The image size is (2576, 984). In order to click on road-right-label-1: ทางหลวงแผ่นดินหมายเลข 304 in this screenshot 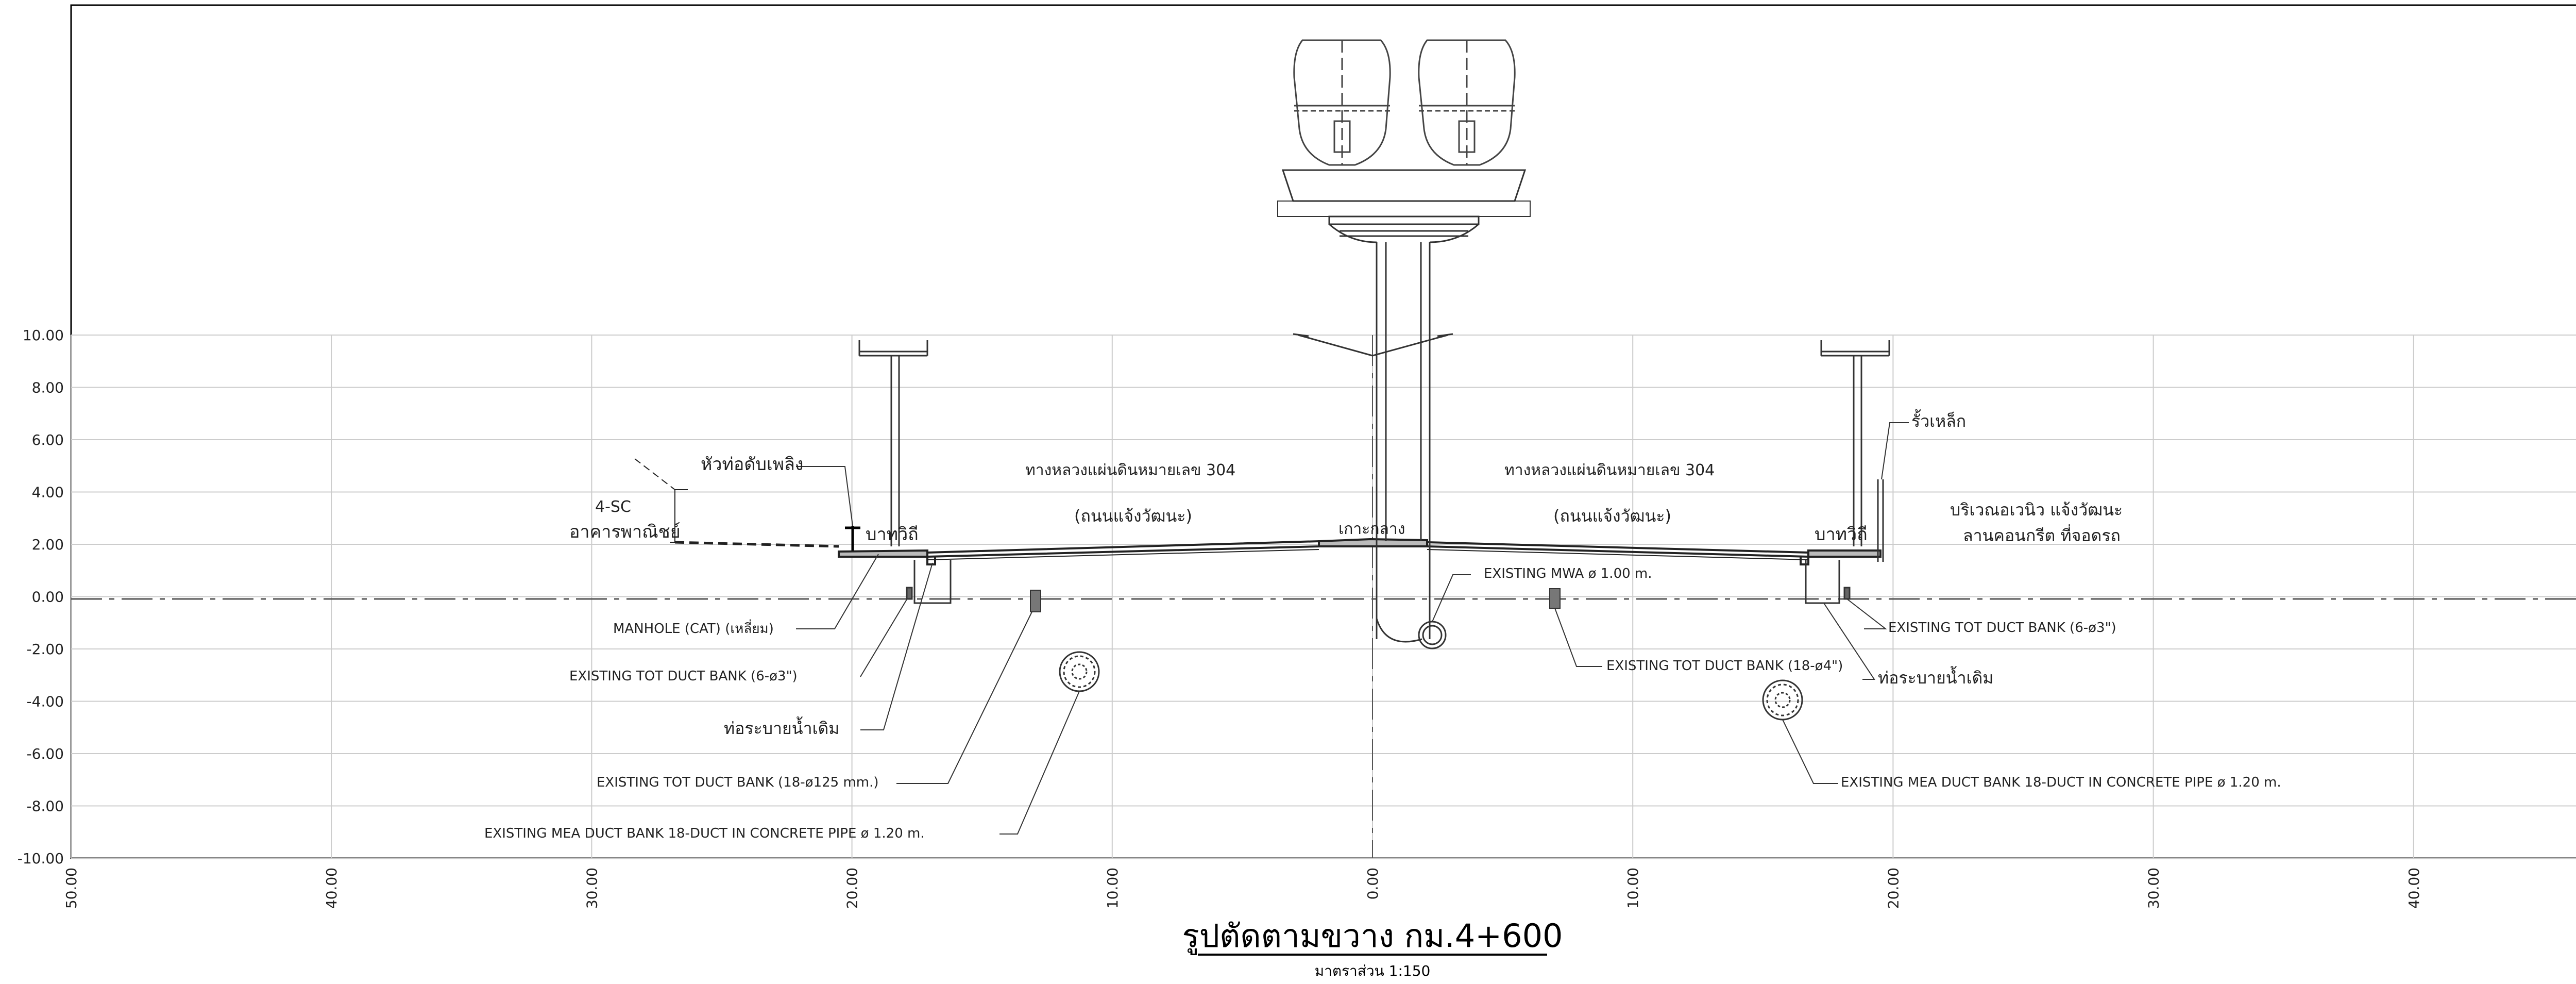, I will do `click(1609, 470)`.